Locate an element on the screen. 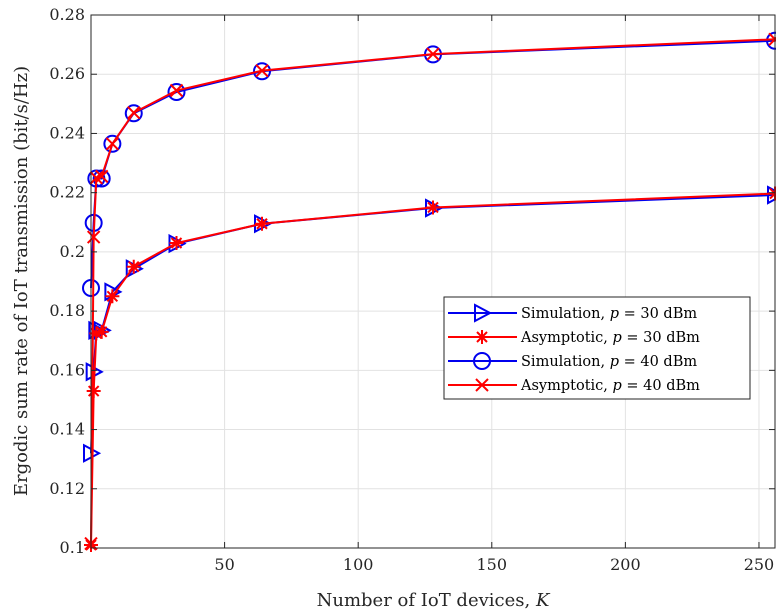 The height and width of the screenshot is (613, 776). legend-label: Asymptotic, p = 40 dBm is located at coordinates (610, 386).